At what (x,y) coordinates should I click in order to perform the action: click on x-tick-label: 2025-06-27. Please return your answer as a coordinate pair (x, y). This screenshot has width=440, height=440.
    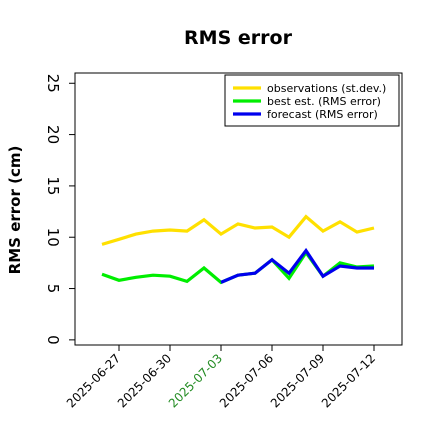
    Looking at the image, I should click on (93, 380).